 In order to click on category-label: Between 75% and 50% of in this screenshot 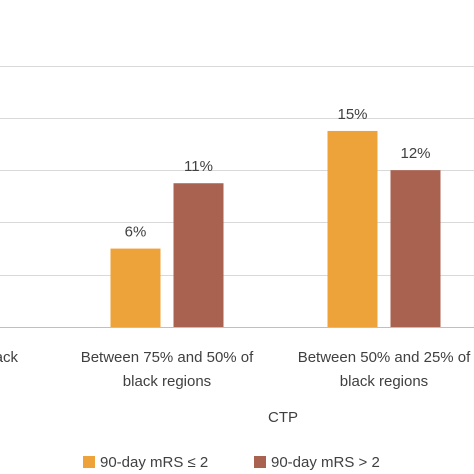, I will do `click(167, 357)`.